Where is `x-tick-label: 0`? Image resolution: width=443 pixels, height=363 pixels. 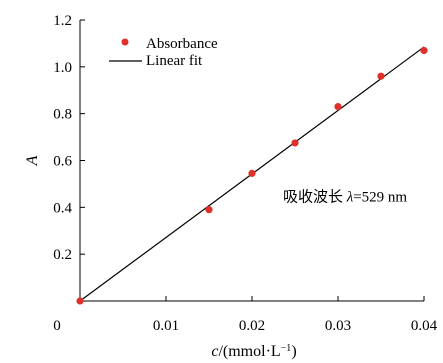
x-tick-label: 0 is located at coordinates (57, 326).